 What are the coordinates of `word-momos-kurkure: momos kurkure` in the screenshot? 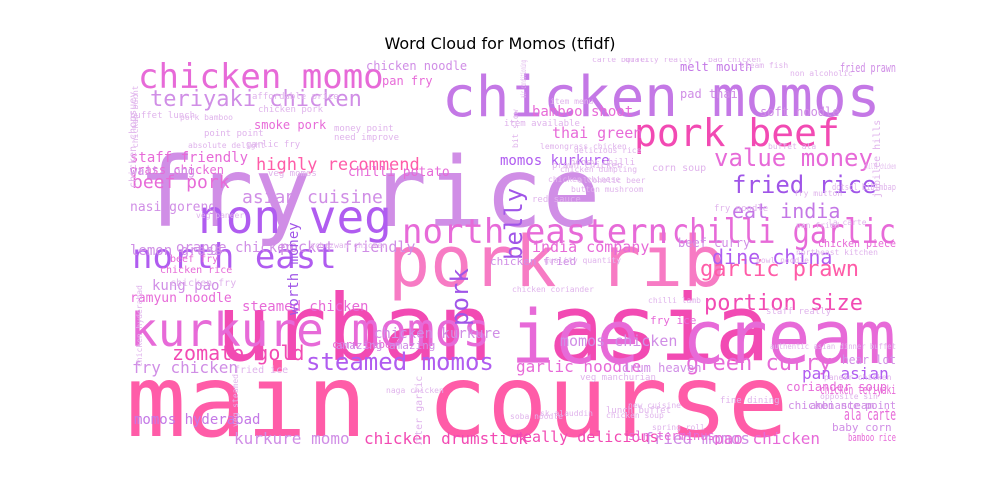 It's located at (555, 161).